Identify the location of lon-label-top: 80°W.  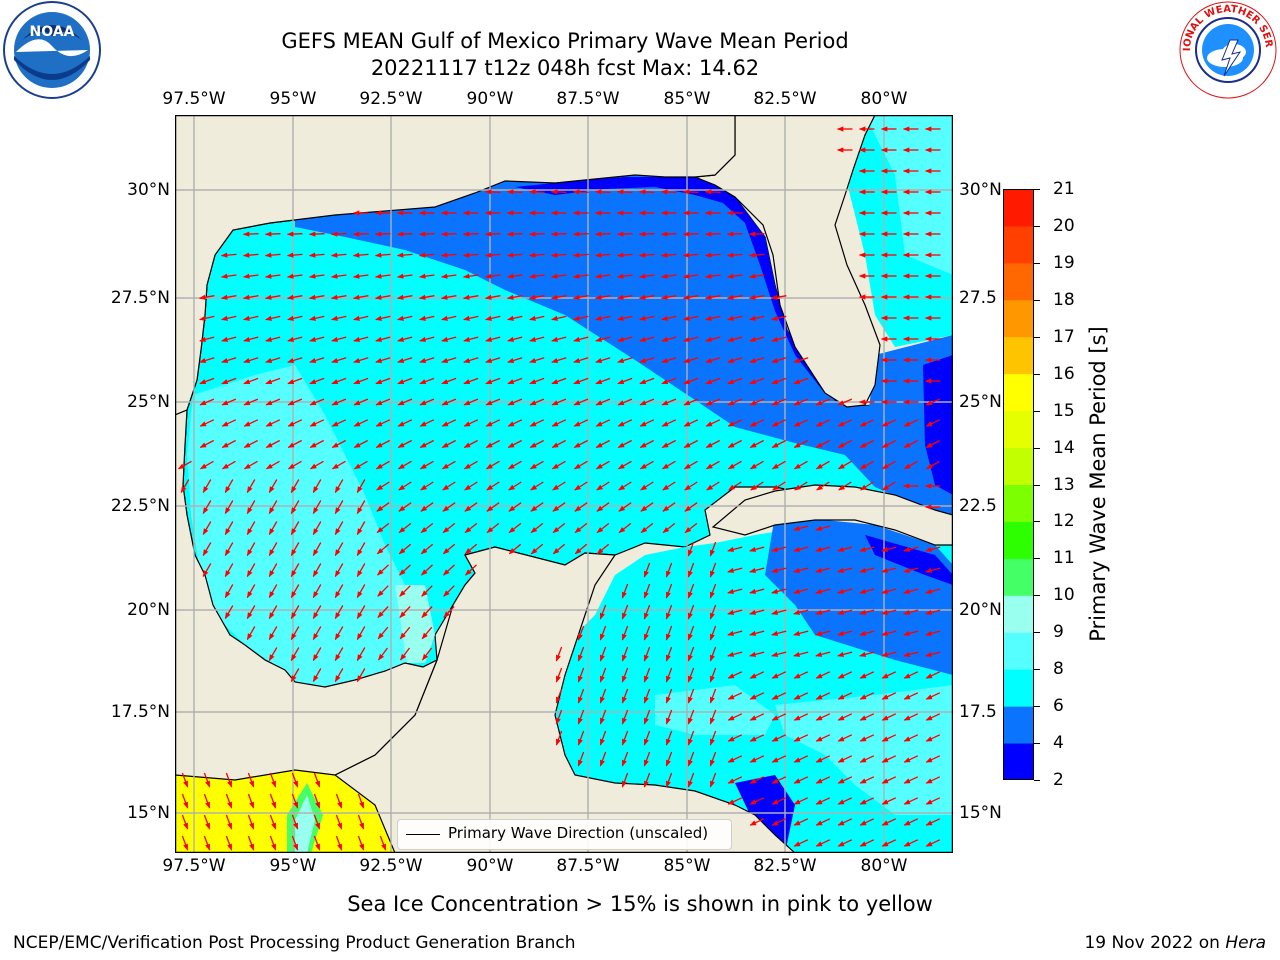
(884, 99).